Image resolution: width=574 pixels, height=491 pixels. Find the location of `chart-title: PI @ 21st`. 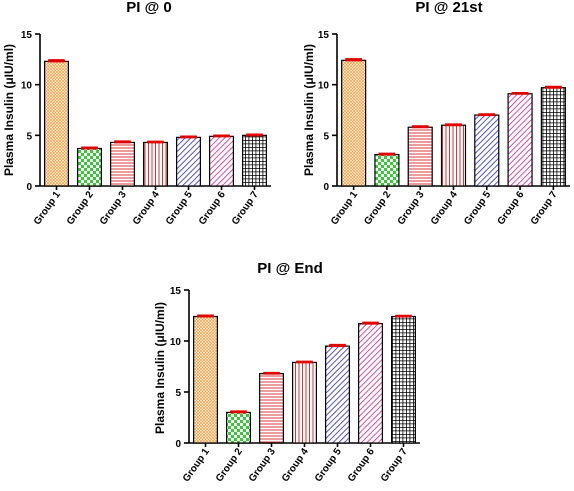

chart-title: PI @ 21st is located at coordinates (448, 8).